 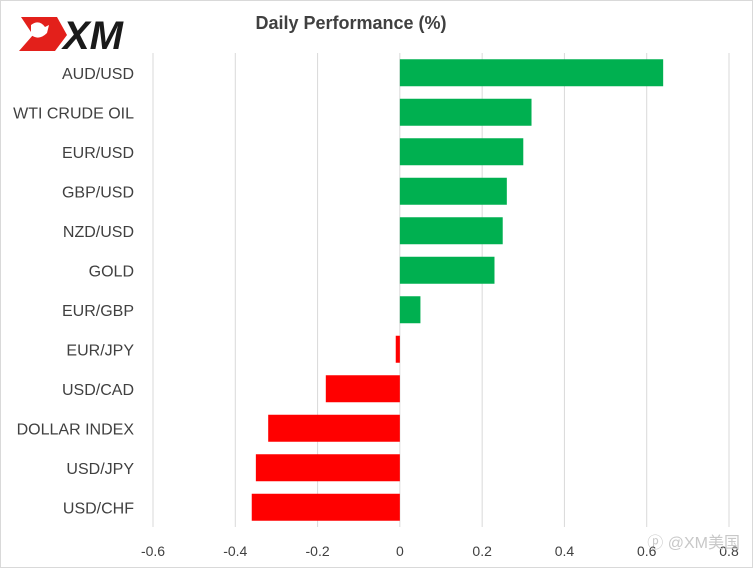 I want to click on category-label: NZD/USD, so click(x=98, y=232).